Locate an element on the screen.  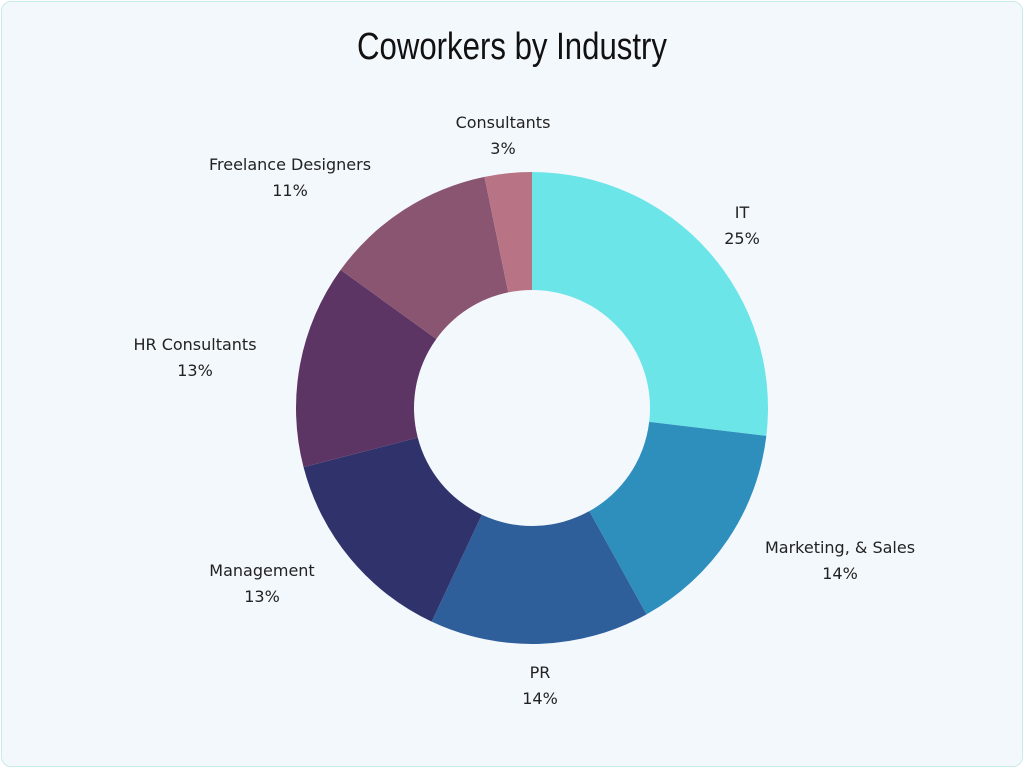
slice-label: IT is located at coordinates (742, 212).